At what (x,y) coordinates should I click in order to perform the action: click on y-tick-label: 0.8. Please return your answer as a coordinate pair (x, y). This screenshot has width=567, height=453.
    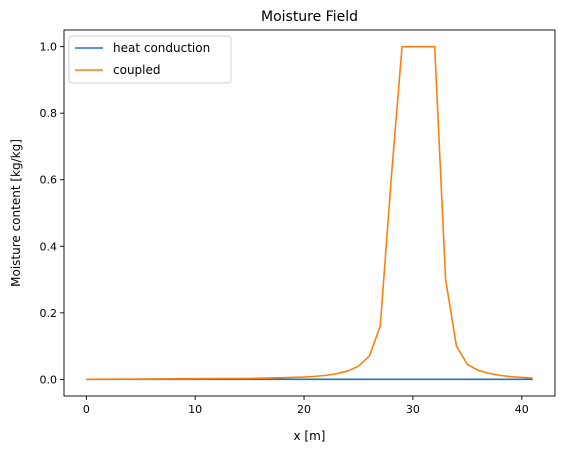
    Looking at the image, I should click on (49, 113).